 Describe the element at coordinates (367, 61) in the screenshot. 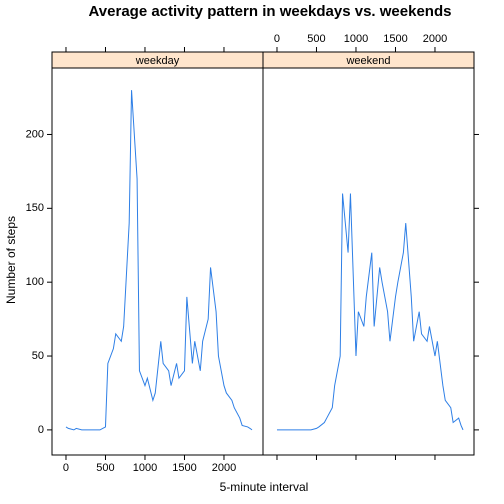

I see `strip-label: weekend` at that location.